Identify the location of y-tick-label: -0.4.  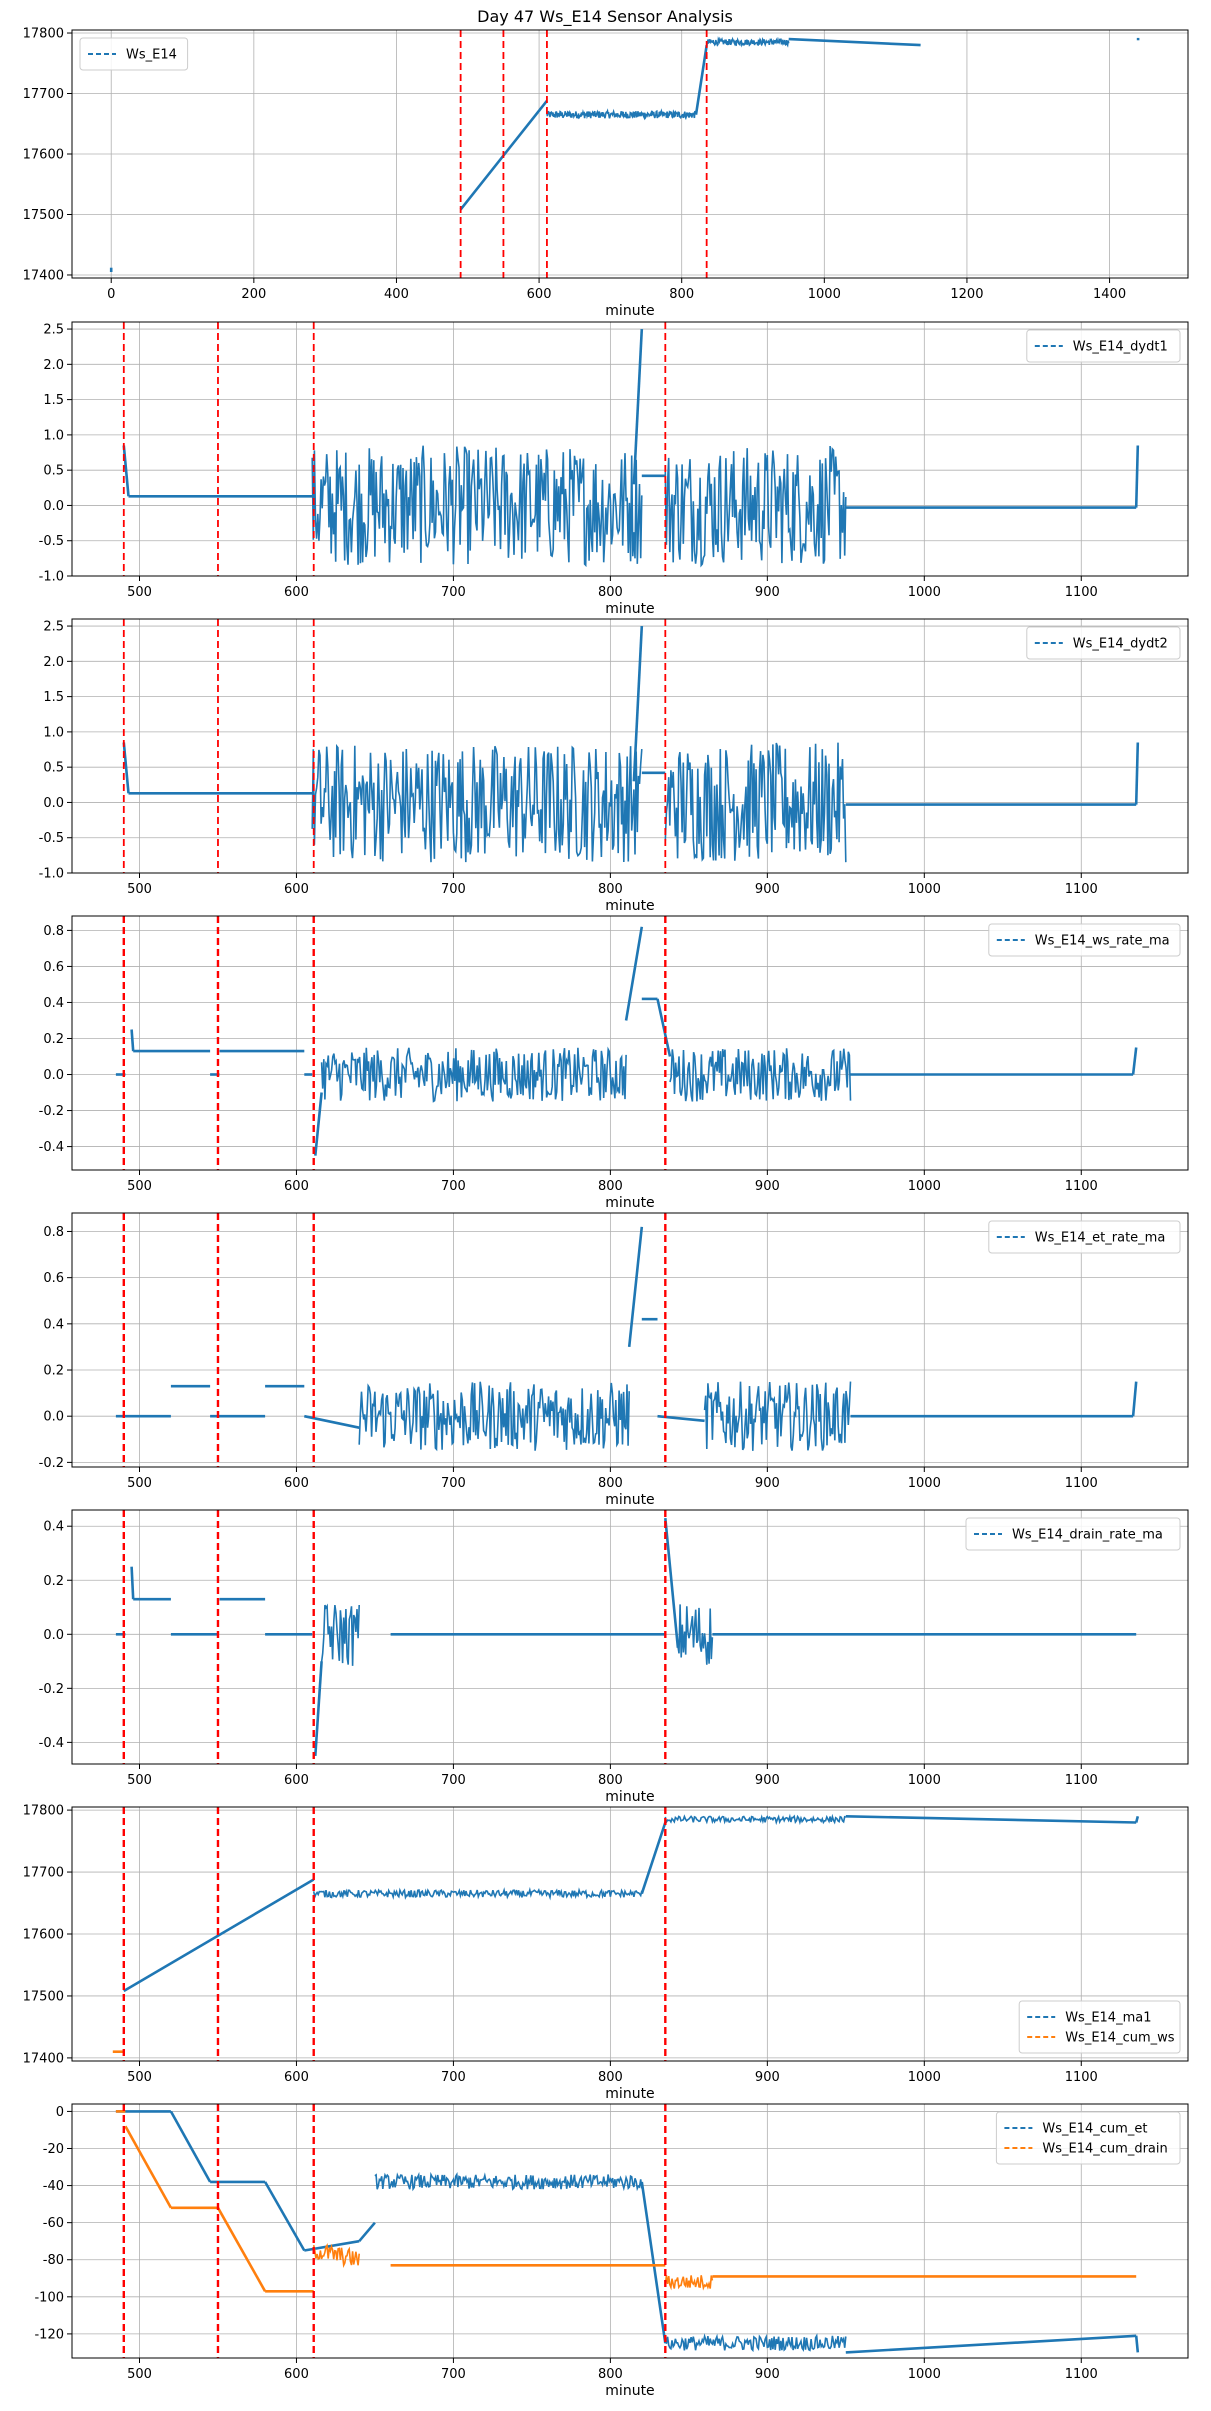
(51, 1147).